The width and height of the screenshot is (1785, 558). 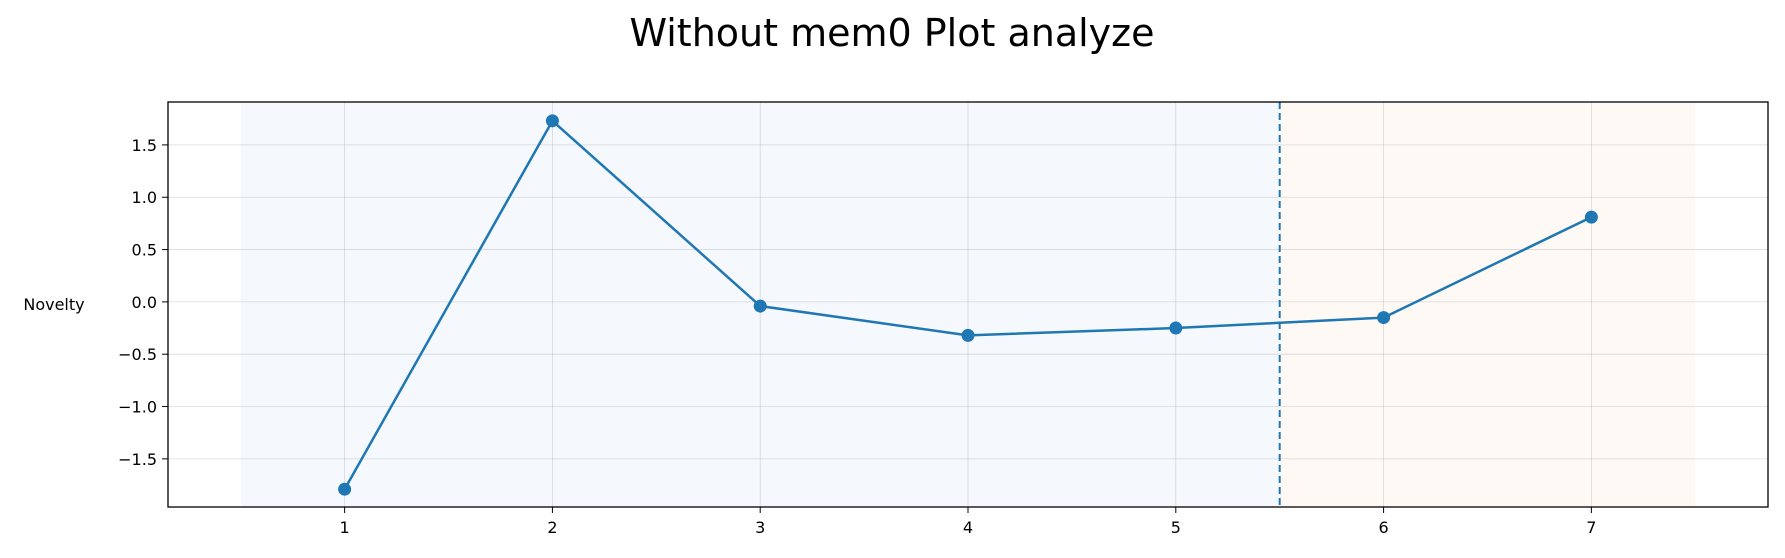 I want to click on x-tick-label: 4, so click(x=968, y=527).